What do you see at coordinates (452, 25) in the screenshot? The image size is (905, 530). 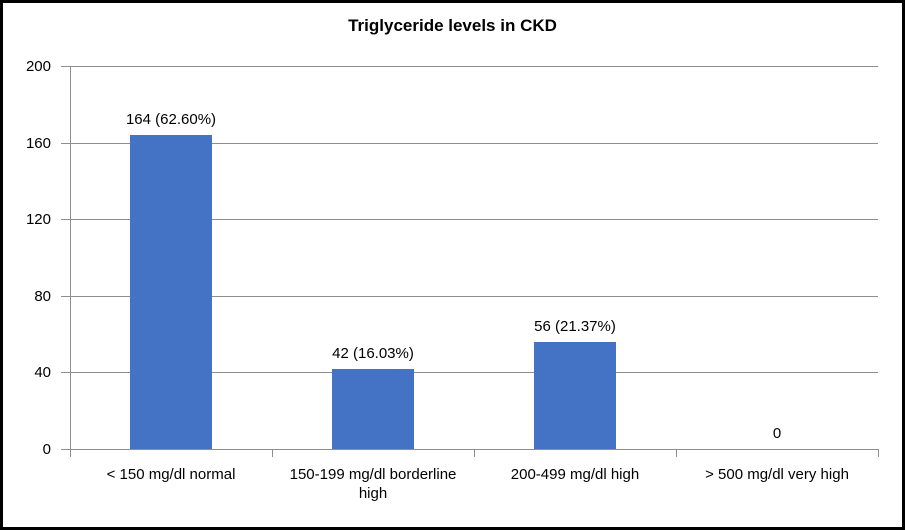 I see `chart-title: Triglyceride levels in CKD` at bounding box center [452, 25].